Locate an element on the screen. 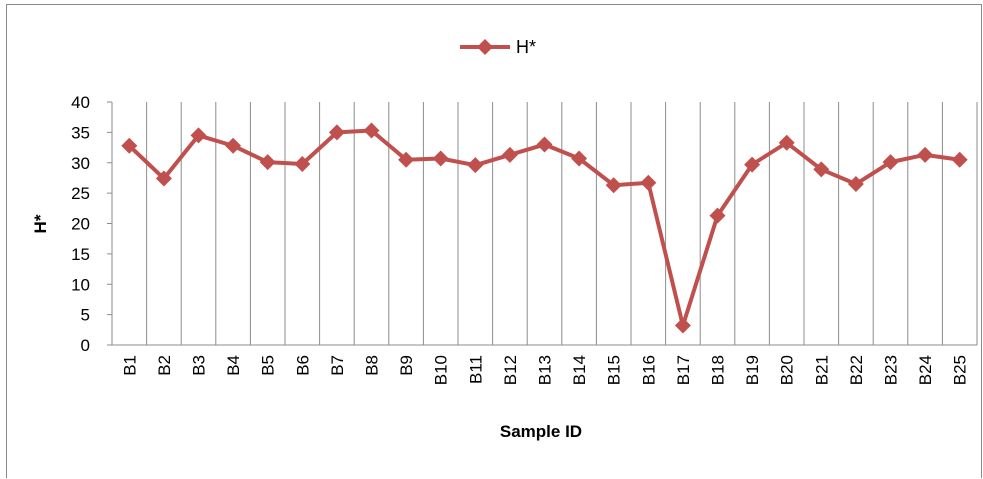 This screenshot has height=479, width=983. x-tick-label: B8 is located at coordinates (372, 365).